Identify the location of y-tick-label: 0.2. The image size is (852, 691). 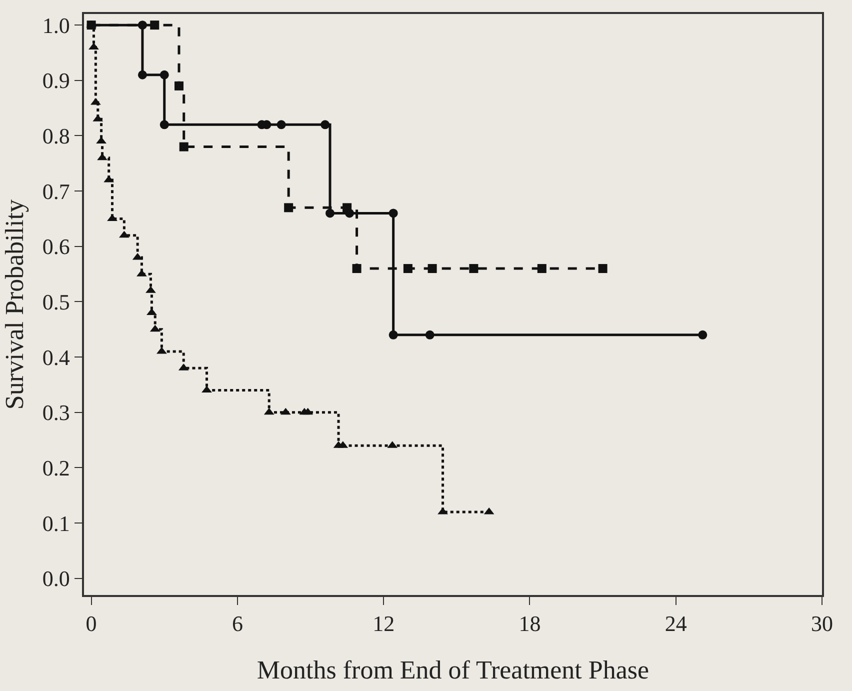
(56, 467).